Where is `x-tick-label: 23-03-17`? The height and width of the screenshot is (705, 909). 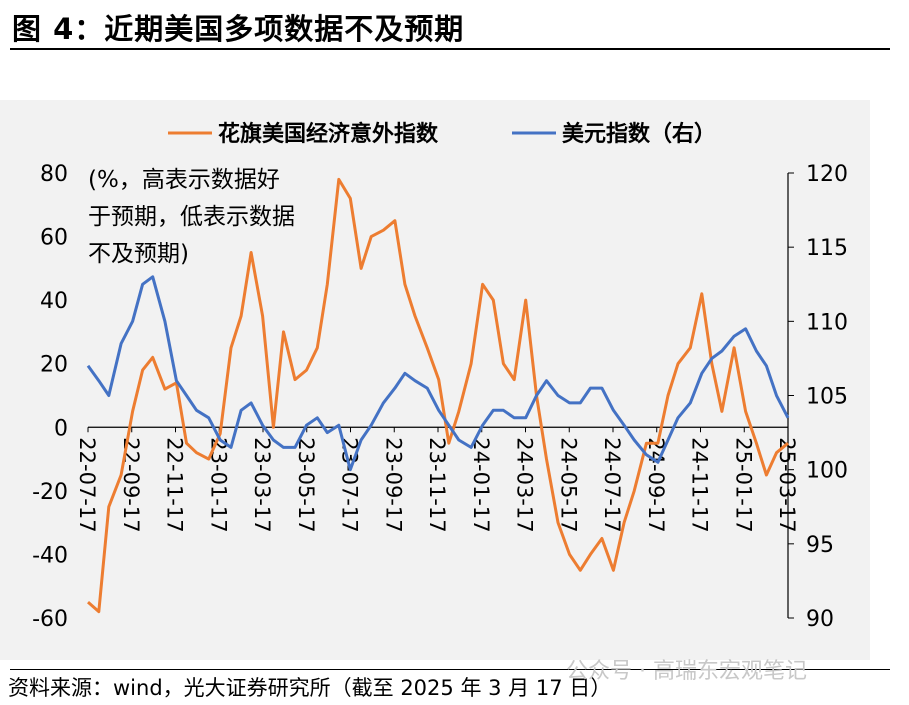 x-tick-label: 23-03-17 is located at coordinates (262, 484).